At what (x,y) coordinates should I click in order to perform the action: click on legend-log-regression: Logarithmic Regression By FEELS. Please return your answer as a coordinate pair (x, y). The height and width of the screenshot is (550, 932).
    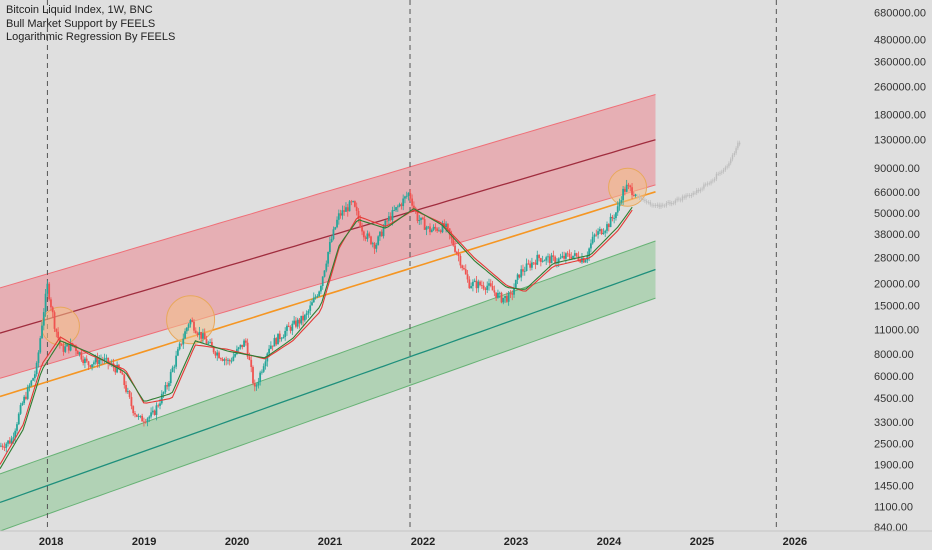
    Looking at the image, I should click on (91, 37).